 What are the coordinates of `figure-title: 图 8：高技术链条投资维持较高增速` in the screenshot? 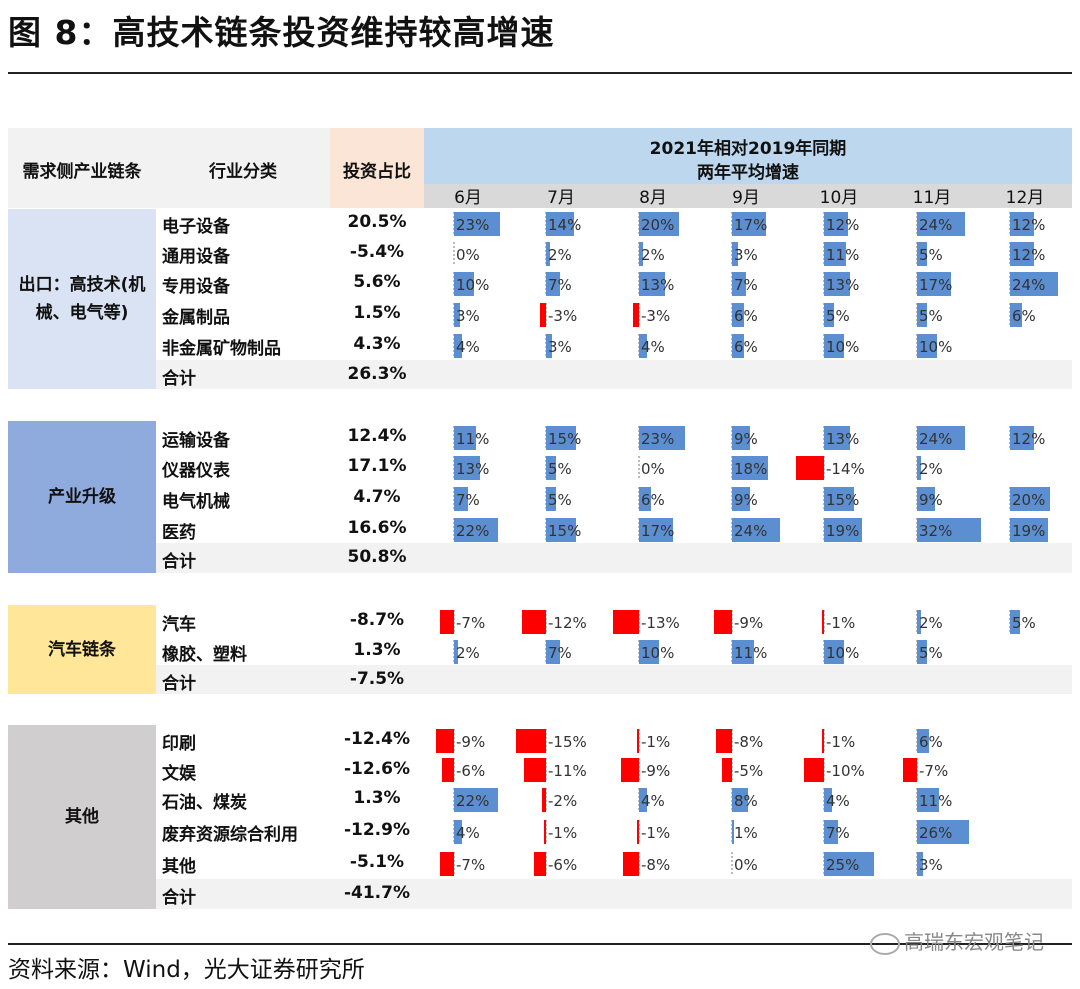 It's located at (281, 32).